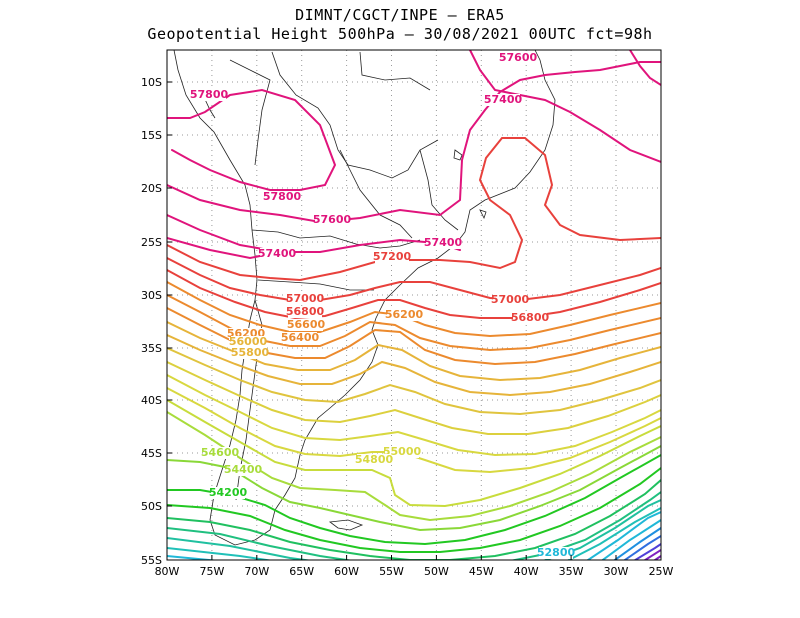  Describe the element at coordinates (167, 571) in the screenshot. I see `lon-tick-label: 80W` at that location.